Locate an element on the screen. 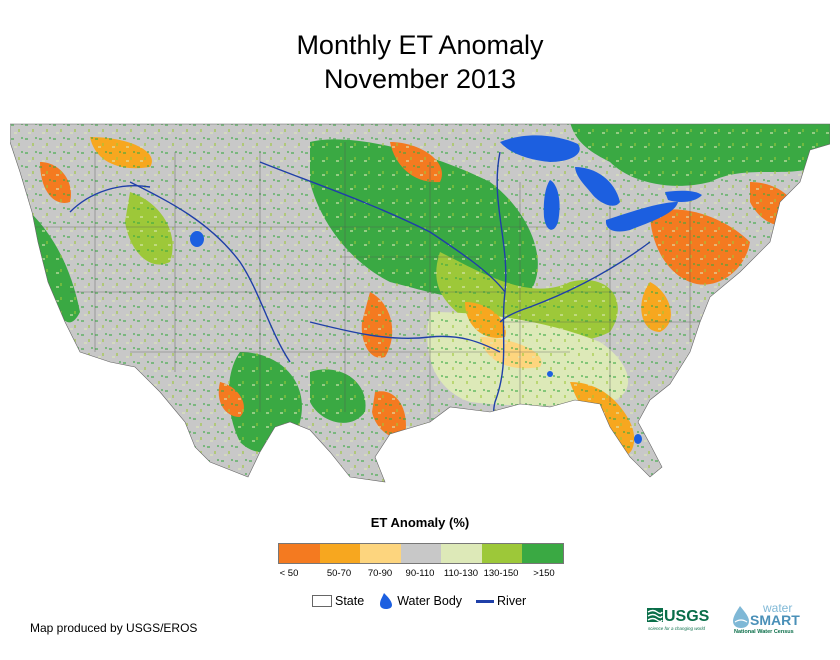 The width and height of the screenshot is (840, 660). legend-label-lt50: < 50 is located at coordinates (289, 573).